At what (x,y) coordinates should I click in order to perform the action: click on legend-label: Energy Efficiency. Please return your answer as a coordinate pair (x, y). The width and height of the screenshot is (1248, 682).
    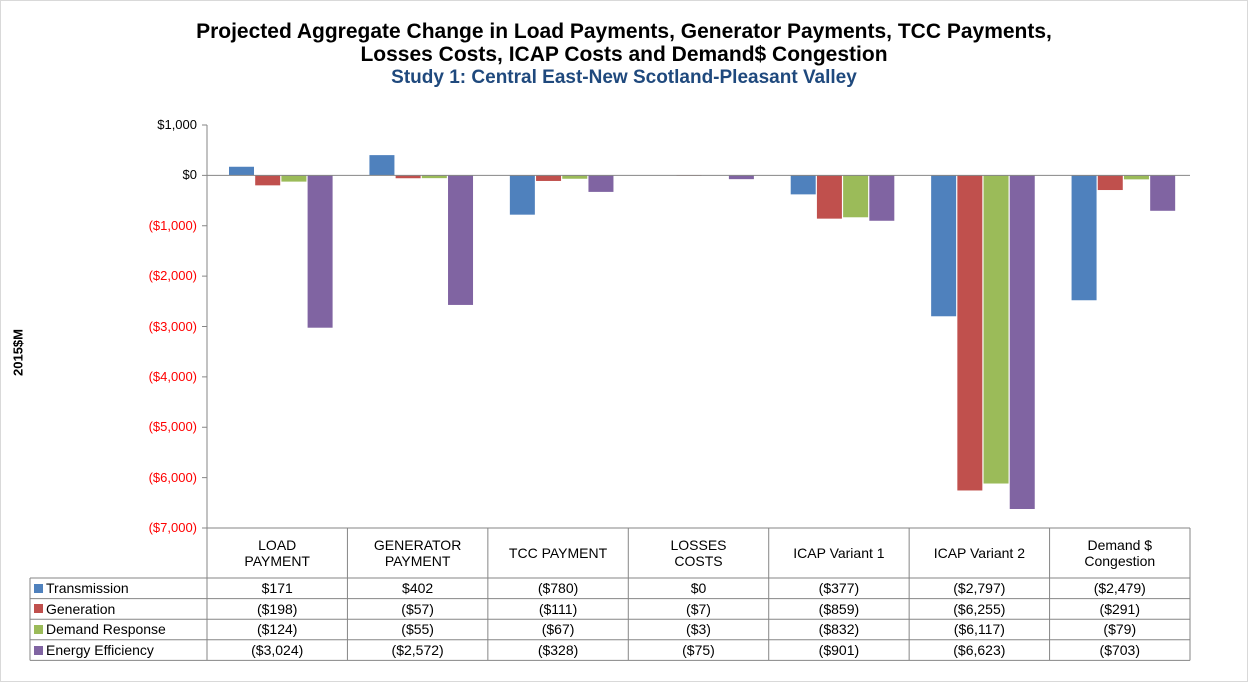
    Looking at the image, I should click on (100, 650).